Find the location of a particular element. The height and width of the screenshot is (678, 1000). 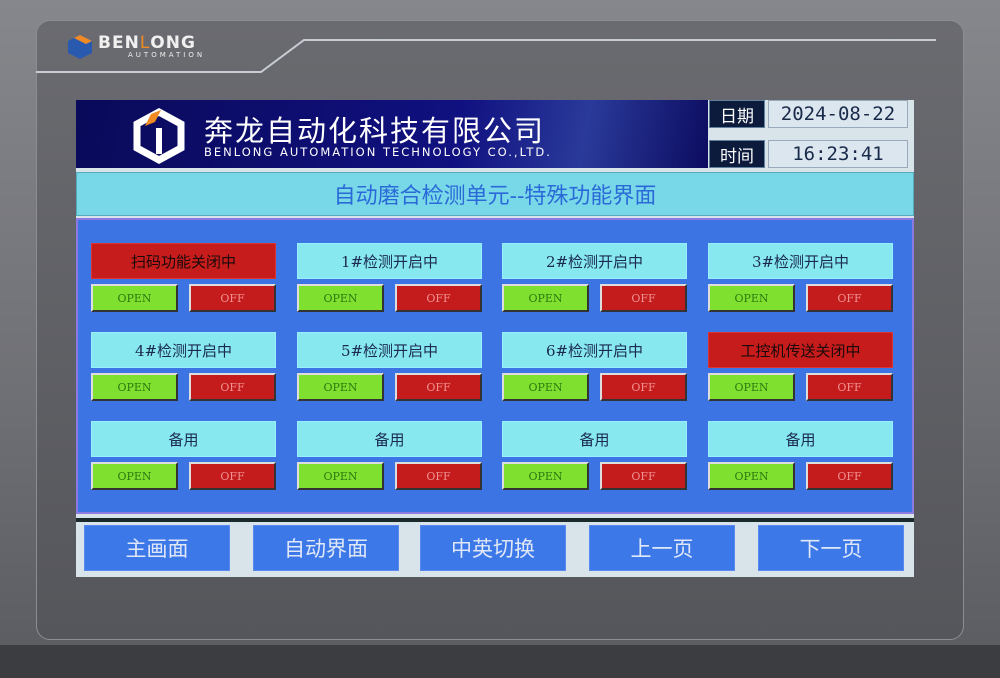

status-label: 工控机传送关闭中 is located at coordinates (800, 350).